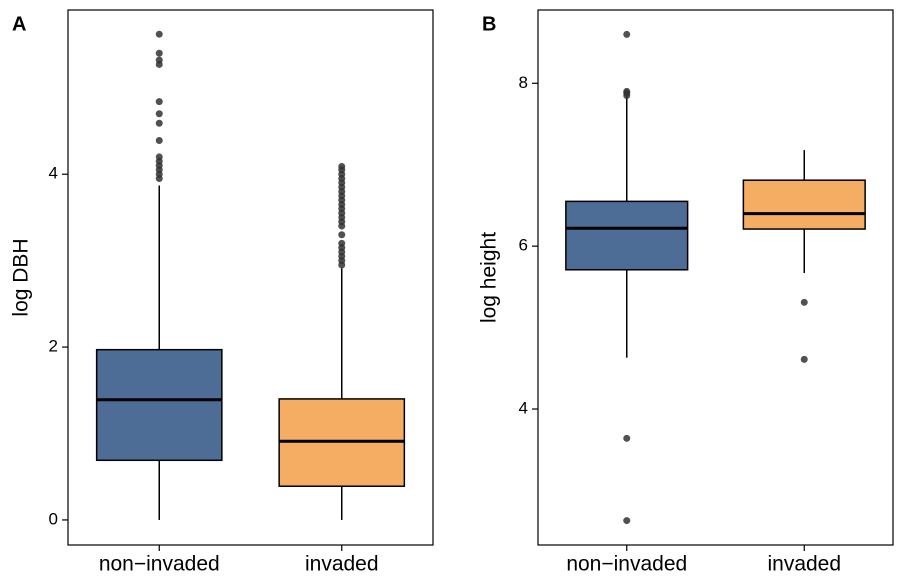 This screenshot has height=582, width=905. Describe the element at coordinates (53, 346) in the screenshot. I see `y-tick-label: 2` at that location.